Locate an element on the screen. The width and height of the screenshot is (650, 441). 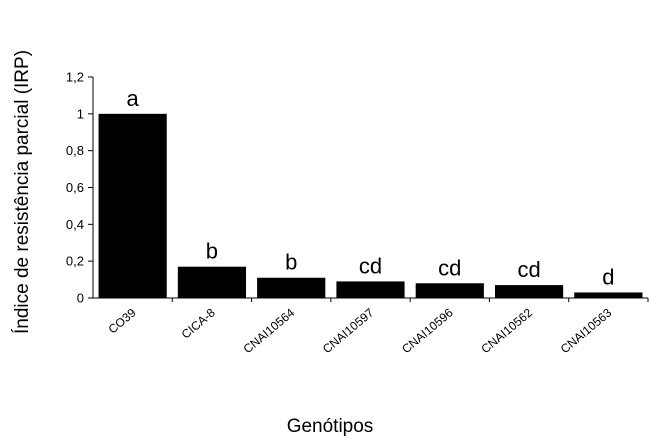
y-tick-label: 0 is located at coordinates (80, 298).